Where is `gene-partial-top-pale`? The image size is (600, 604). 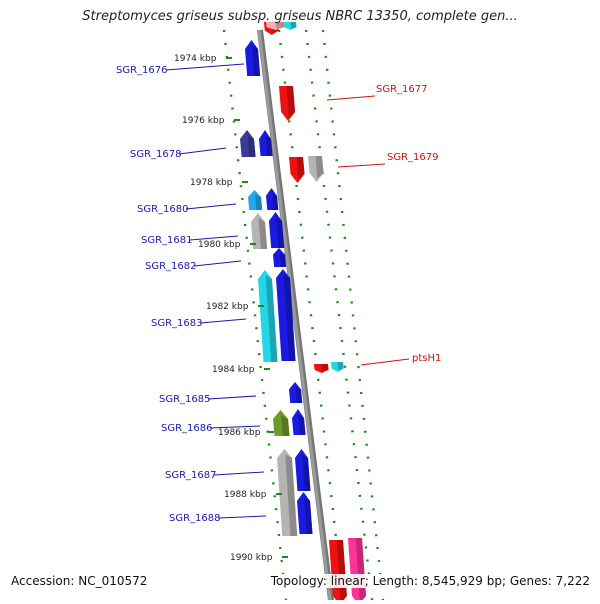 gene-partial-top-pale is located at coordinates (275, 26).